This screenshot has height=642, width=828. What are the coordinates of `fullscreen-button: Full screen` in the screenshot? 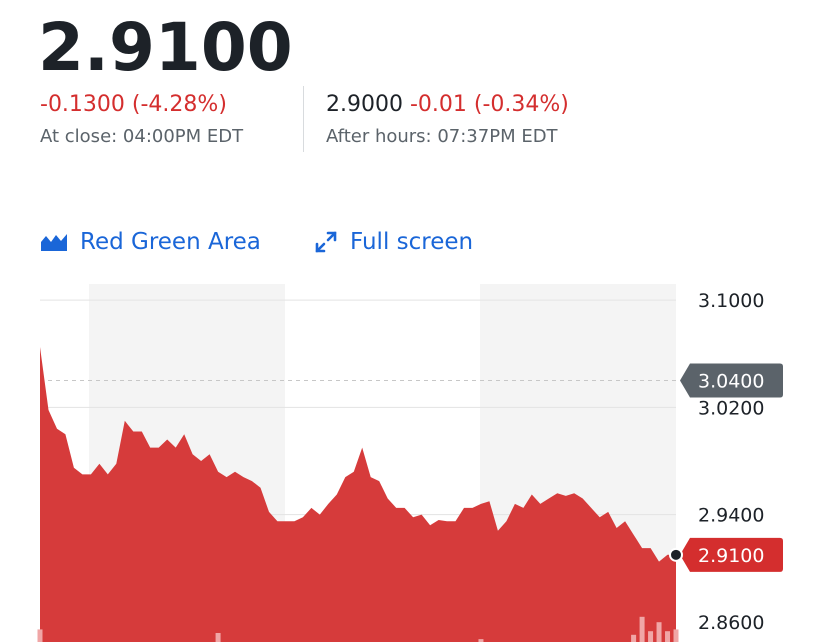 It's located at (393, 242).